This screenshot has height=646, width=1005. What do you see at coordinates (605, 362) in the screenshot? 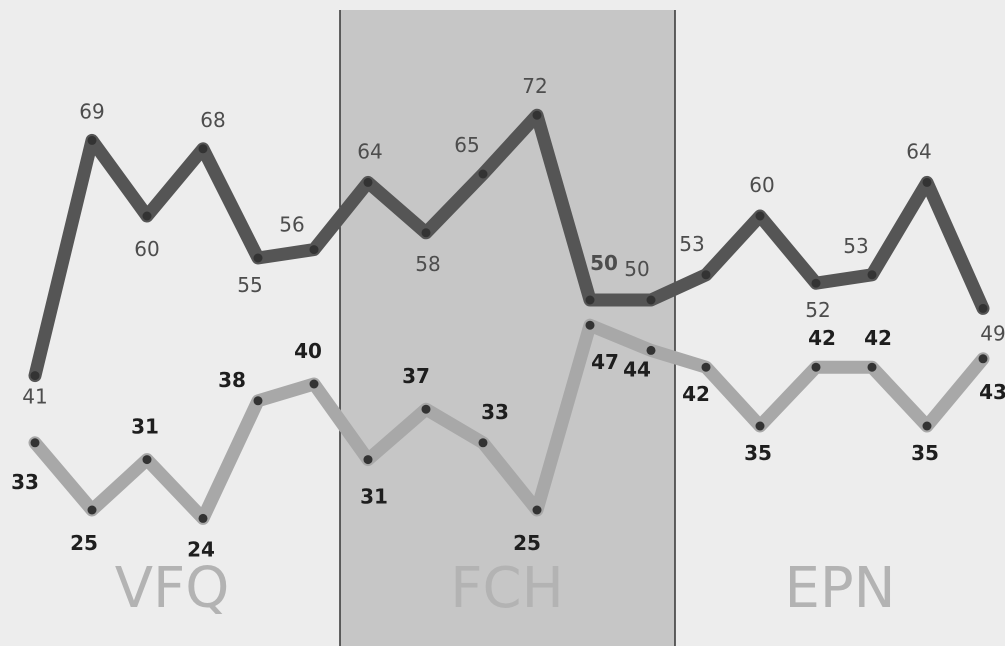
I see `series-1-data-label: 47` at bounding box center [605, 362].